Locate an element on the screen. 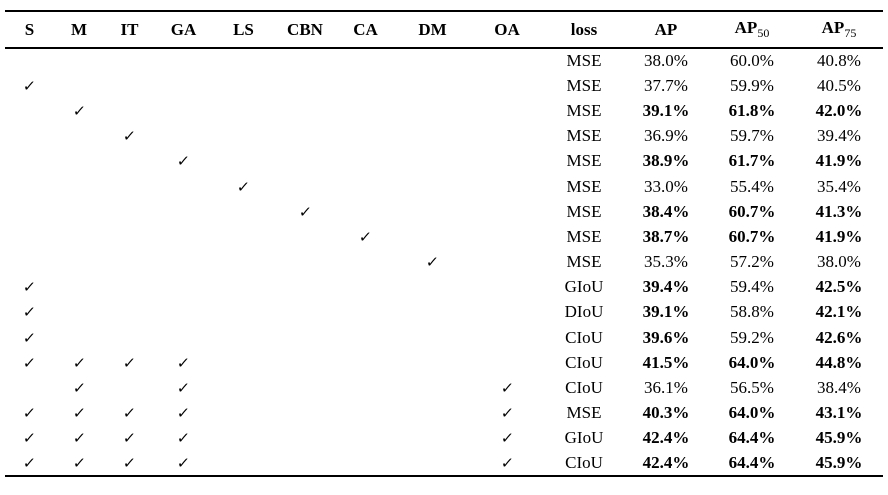 This screenshot has height=495, width=888. ap75-value-cell: 45.9% is located at coordinates (839, 463).